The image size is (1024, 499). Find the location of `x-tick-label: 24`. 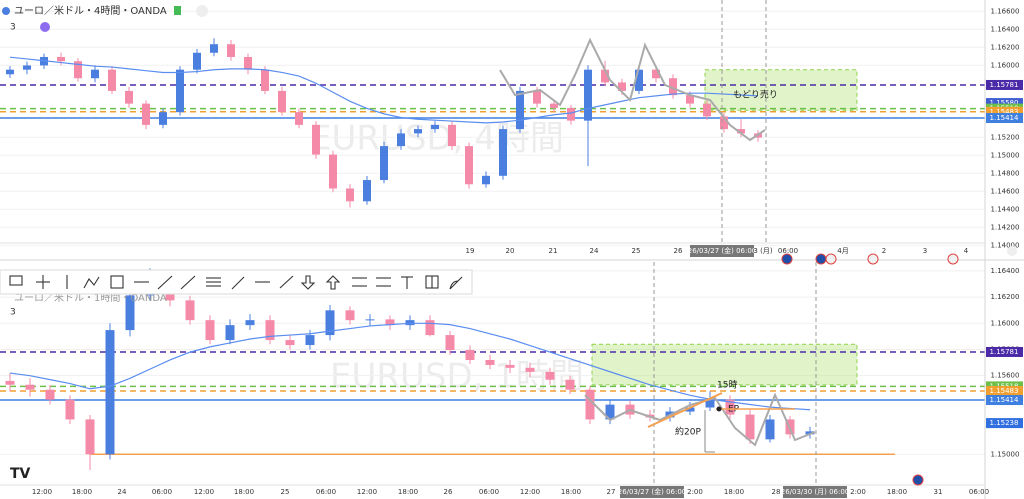

x-tick-label: 24 is located at coordinates (594, 251).